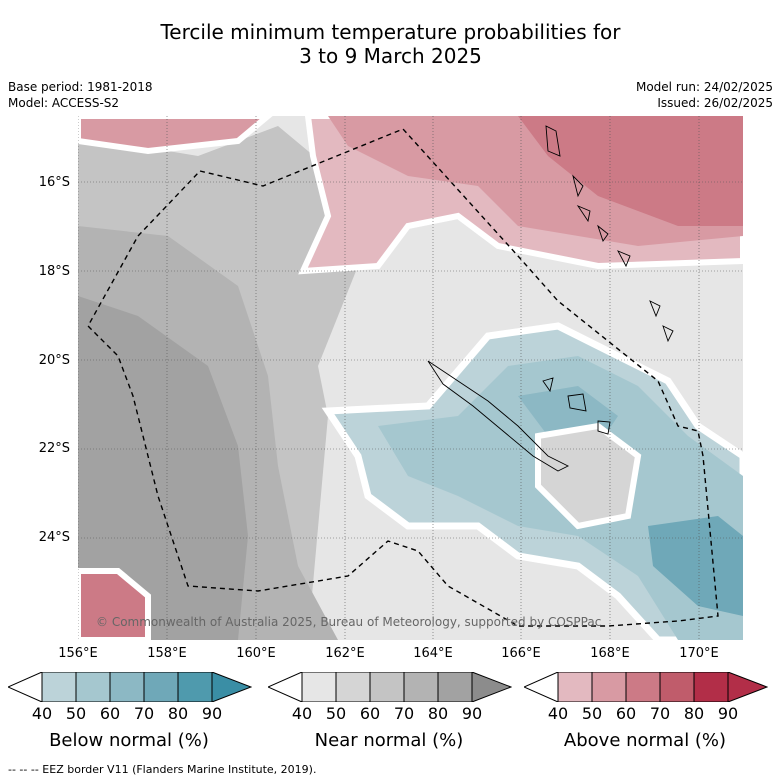 The image size is (781, 781). What do you see at coordinates (256, 653) in the screenshot?
I see `lon-label-160e: 160°E` at bounding box center [256, 653].